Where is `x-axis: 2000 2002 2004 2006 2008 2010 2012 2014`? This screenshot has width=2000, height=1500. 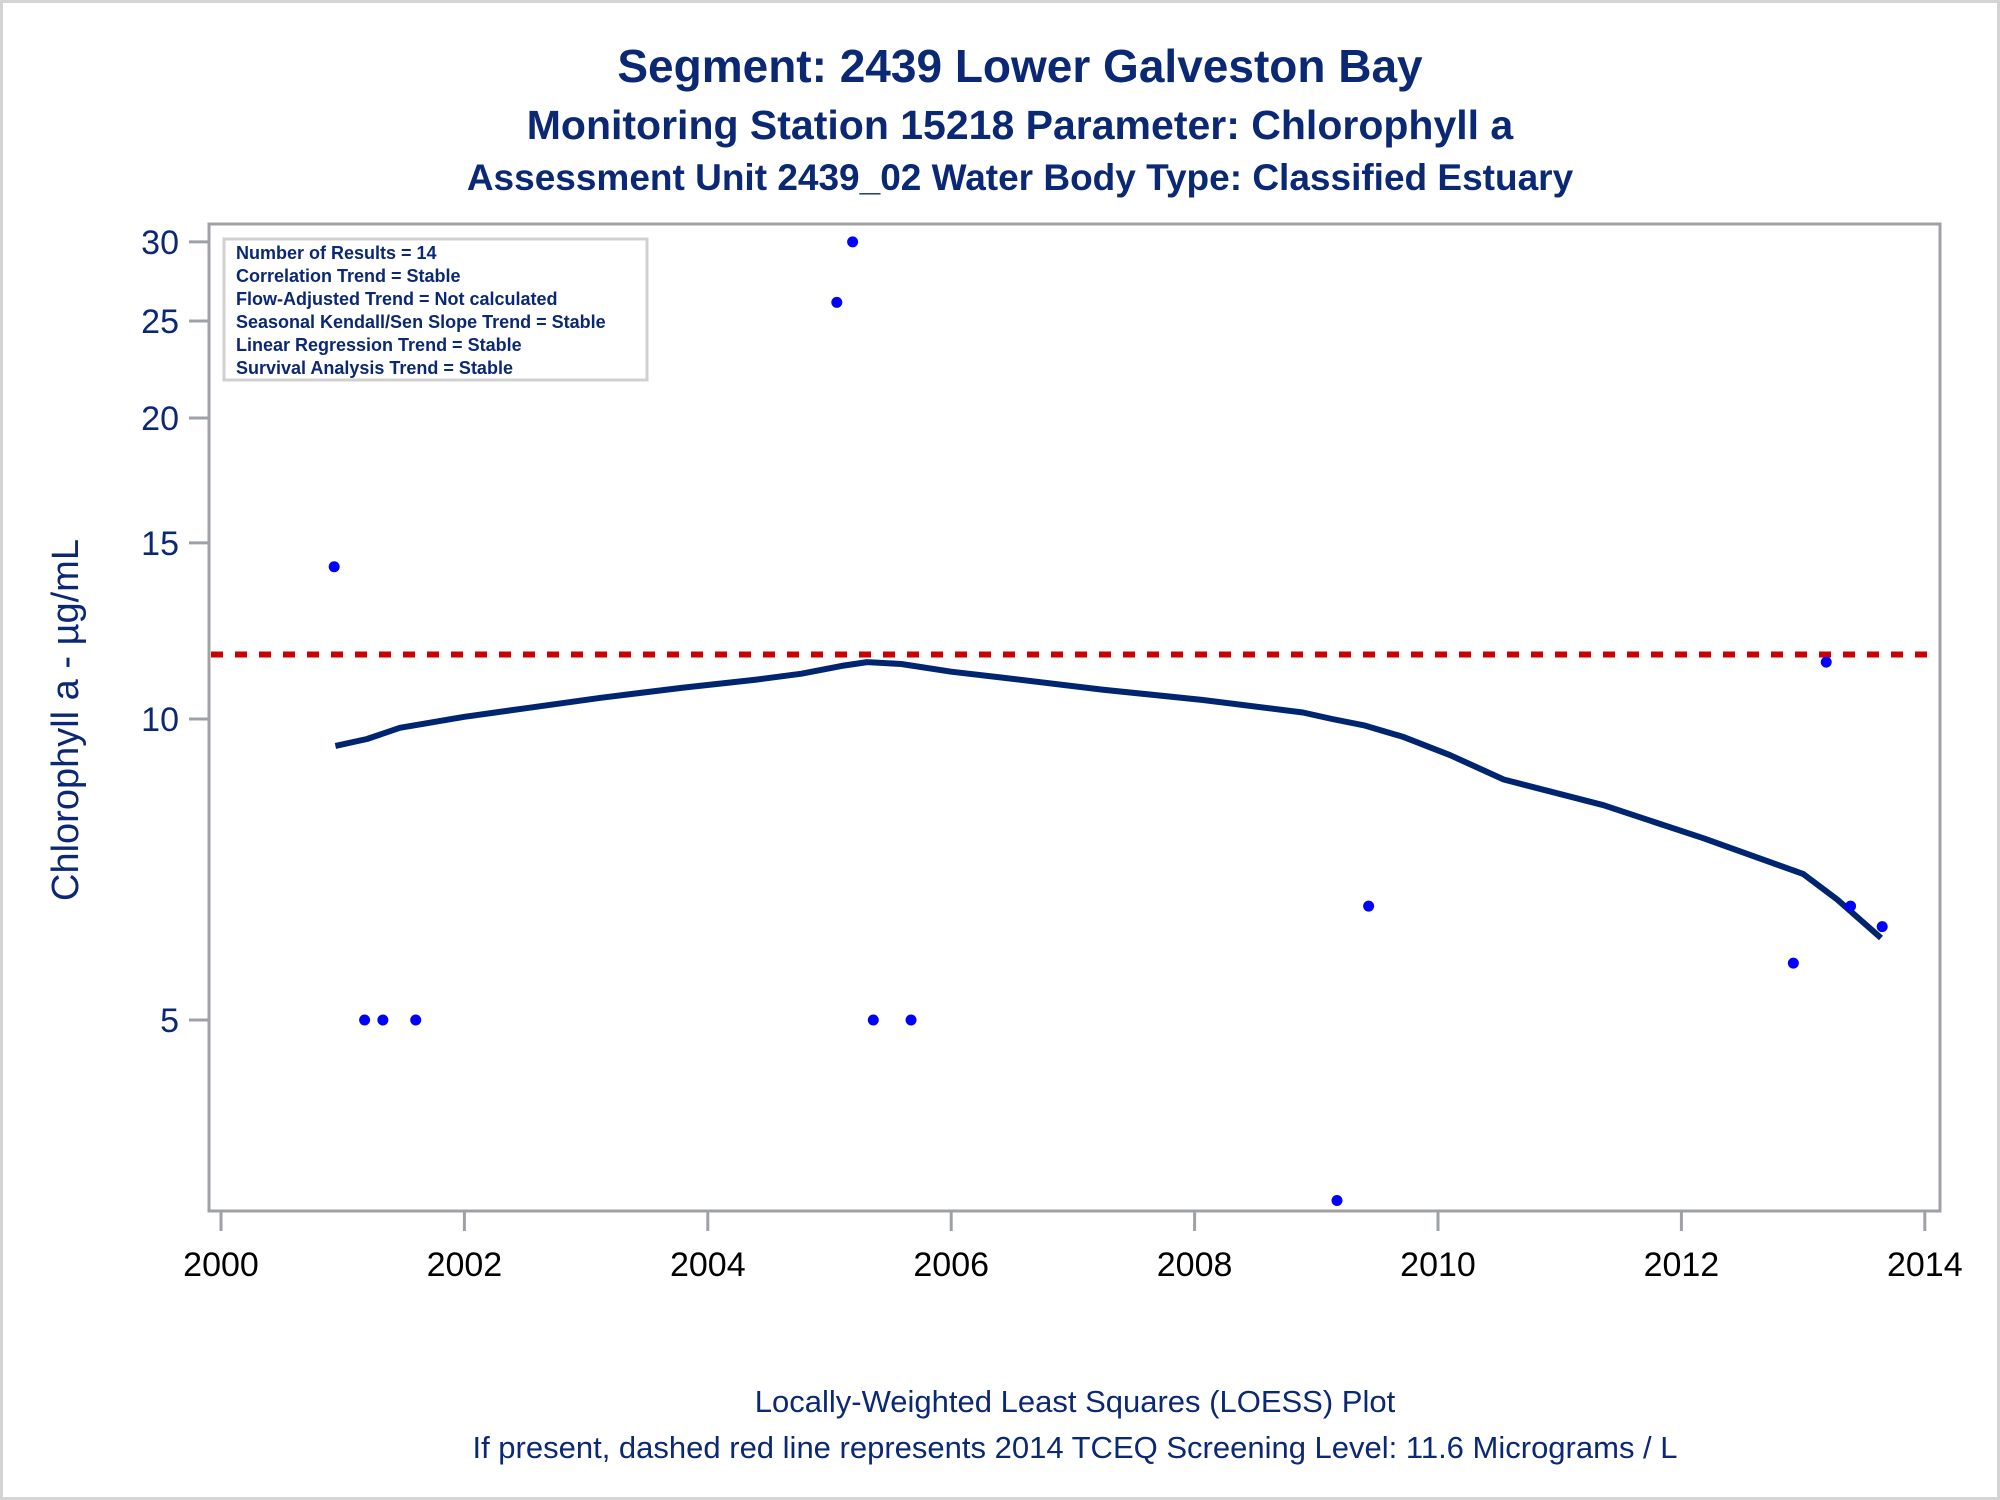 x-axis: 2000 2002 2004 2006 2008 2010 2012 2014 is located at coordinates (1073, 1247).